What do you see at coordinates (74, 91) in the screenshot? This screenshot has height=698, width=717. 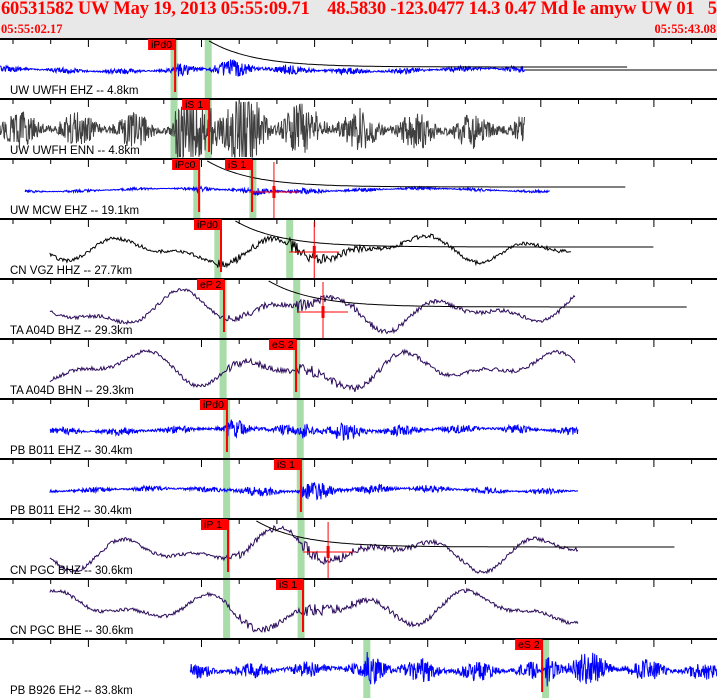 I see `station-label: UW UWFH EHZ -- 4.8km` at bounding box center [74, 91].